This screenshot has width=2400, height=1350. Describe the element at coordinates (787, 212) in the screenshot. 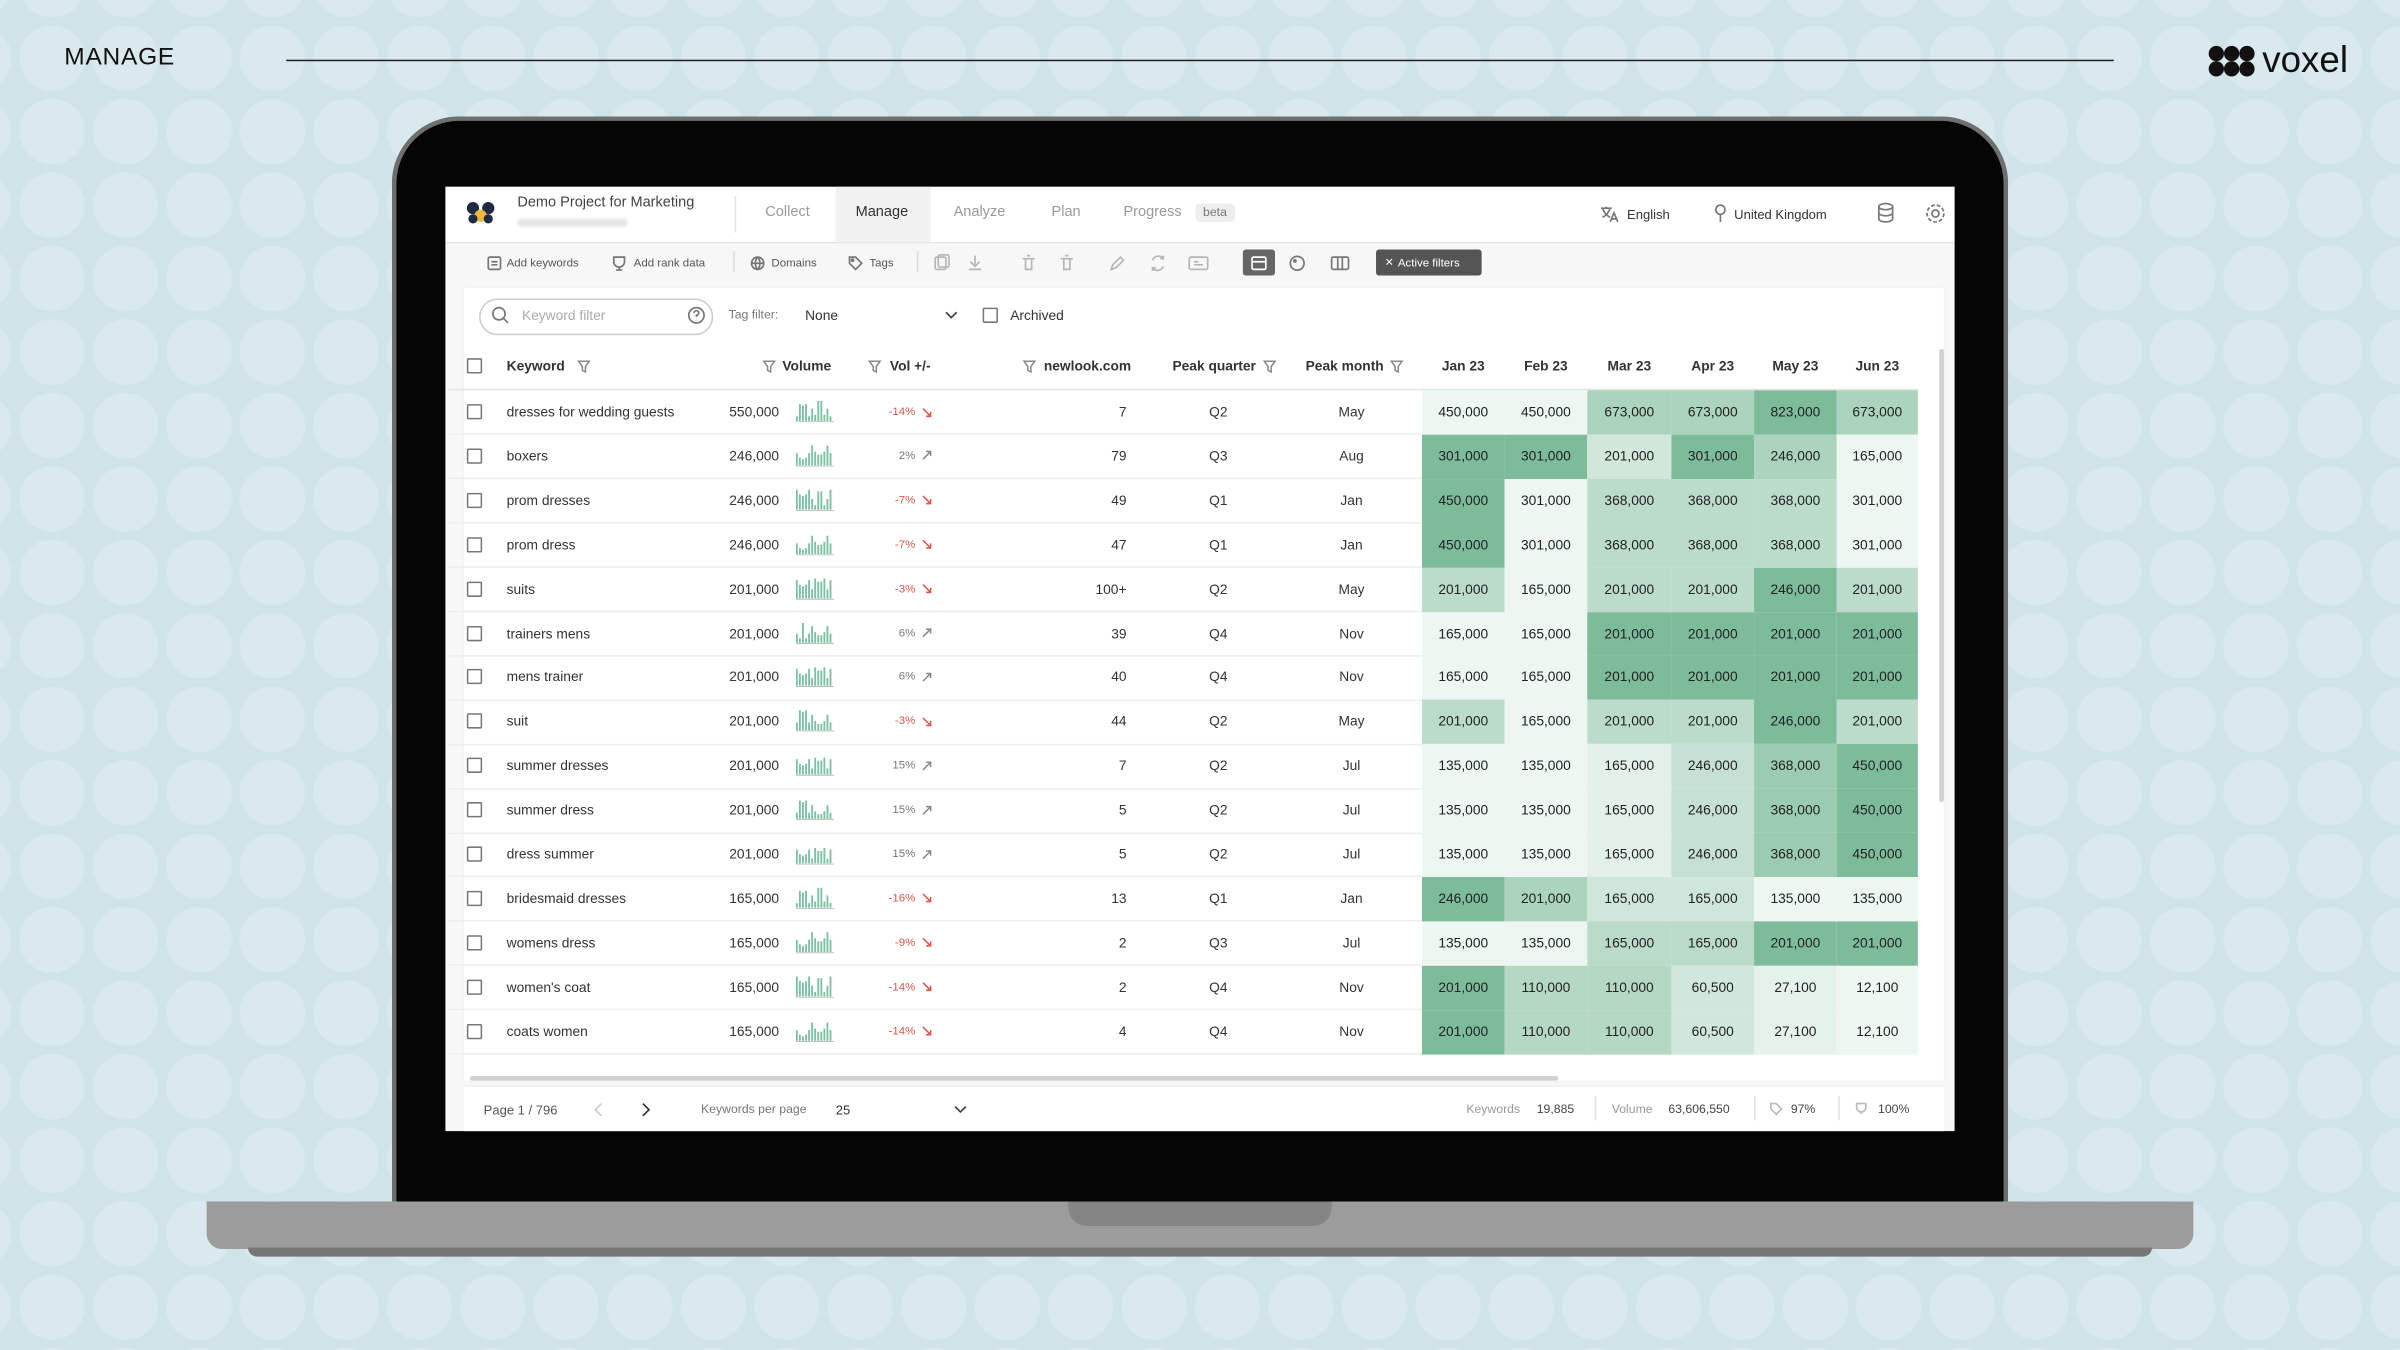

I see `tab: Collect` at that location.